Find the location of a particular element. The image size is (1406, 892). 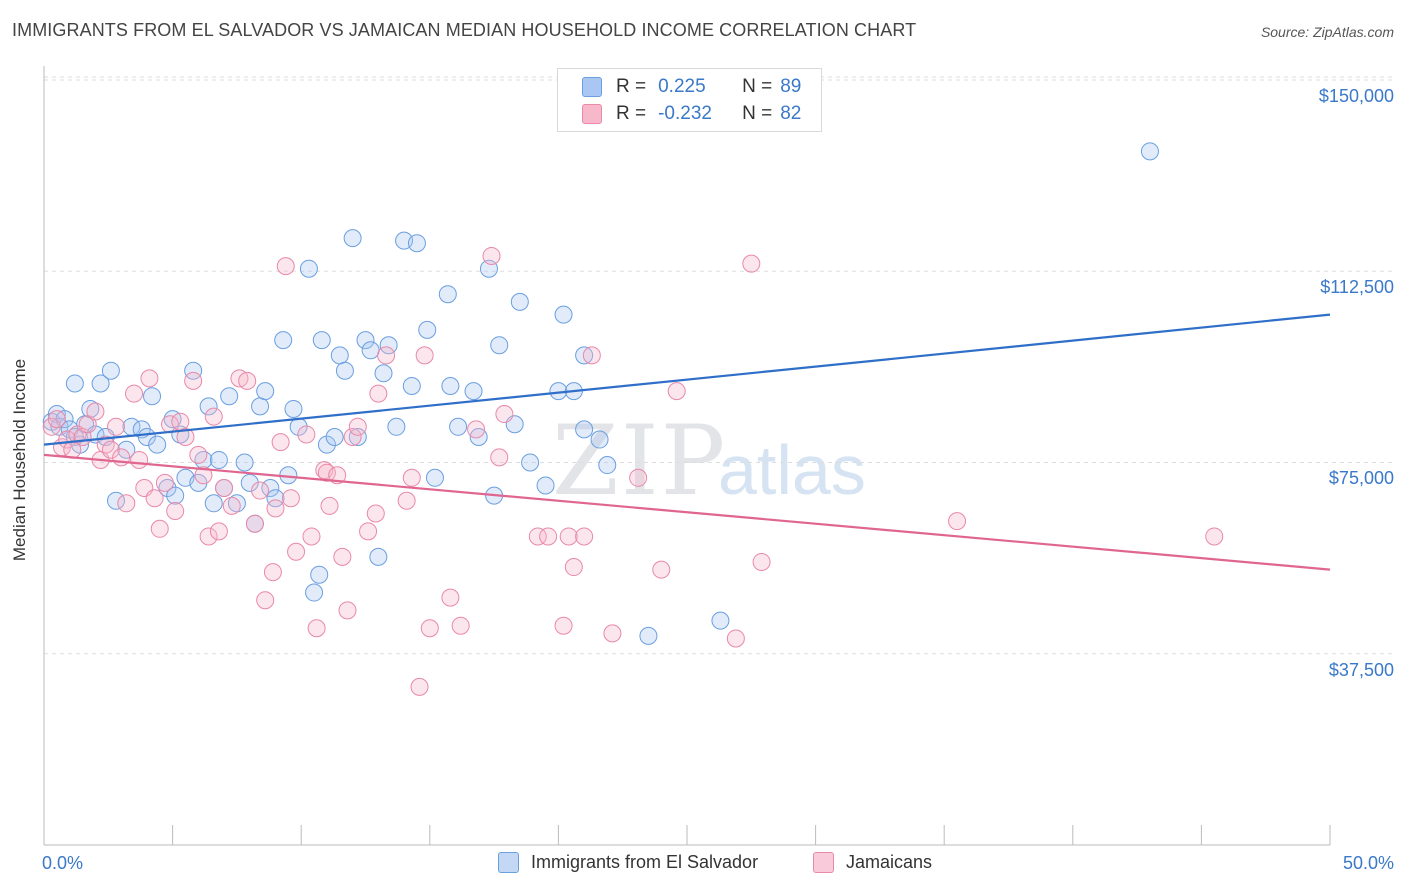

watermark-atlas: atlas is located at coordinates (792, 470).